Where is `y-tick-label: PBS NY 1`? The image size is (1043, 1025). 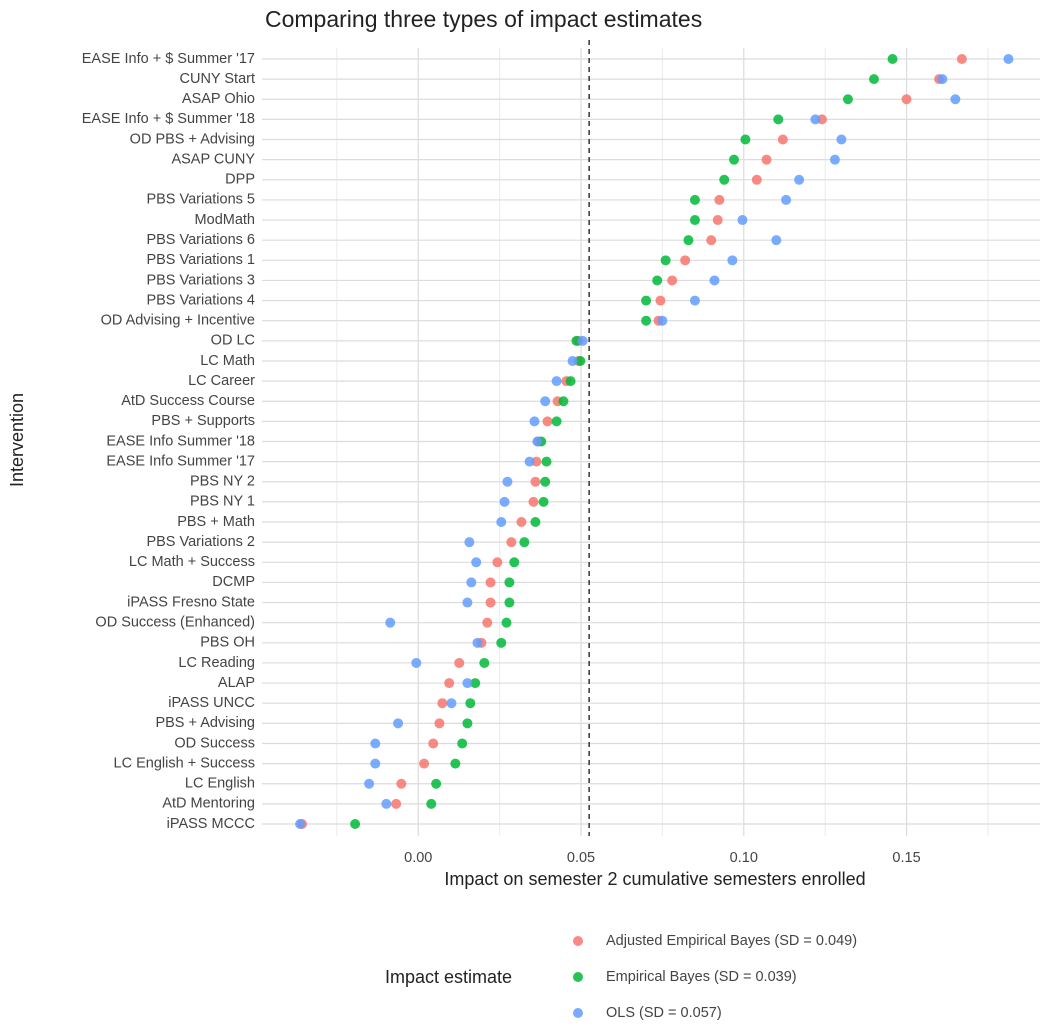 y-tick-label: PBS NY 1 is located at coordinates (222, 502).